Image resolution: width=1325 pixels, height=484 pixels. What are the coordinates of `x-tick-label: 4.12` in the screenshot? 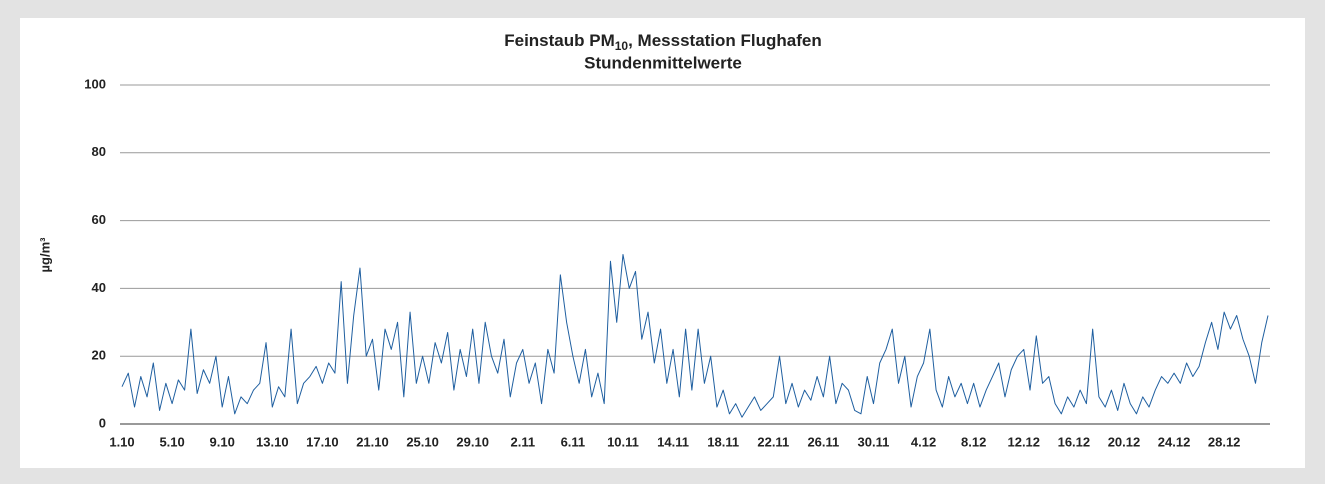 It's located at (923, 441).